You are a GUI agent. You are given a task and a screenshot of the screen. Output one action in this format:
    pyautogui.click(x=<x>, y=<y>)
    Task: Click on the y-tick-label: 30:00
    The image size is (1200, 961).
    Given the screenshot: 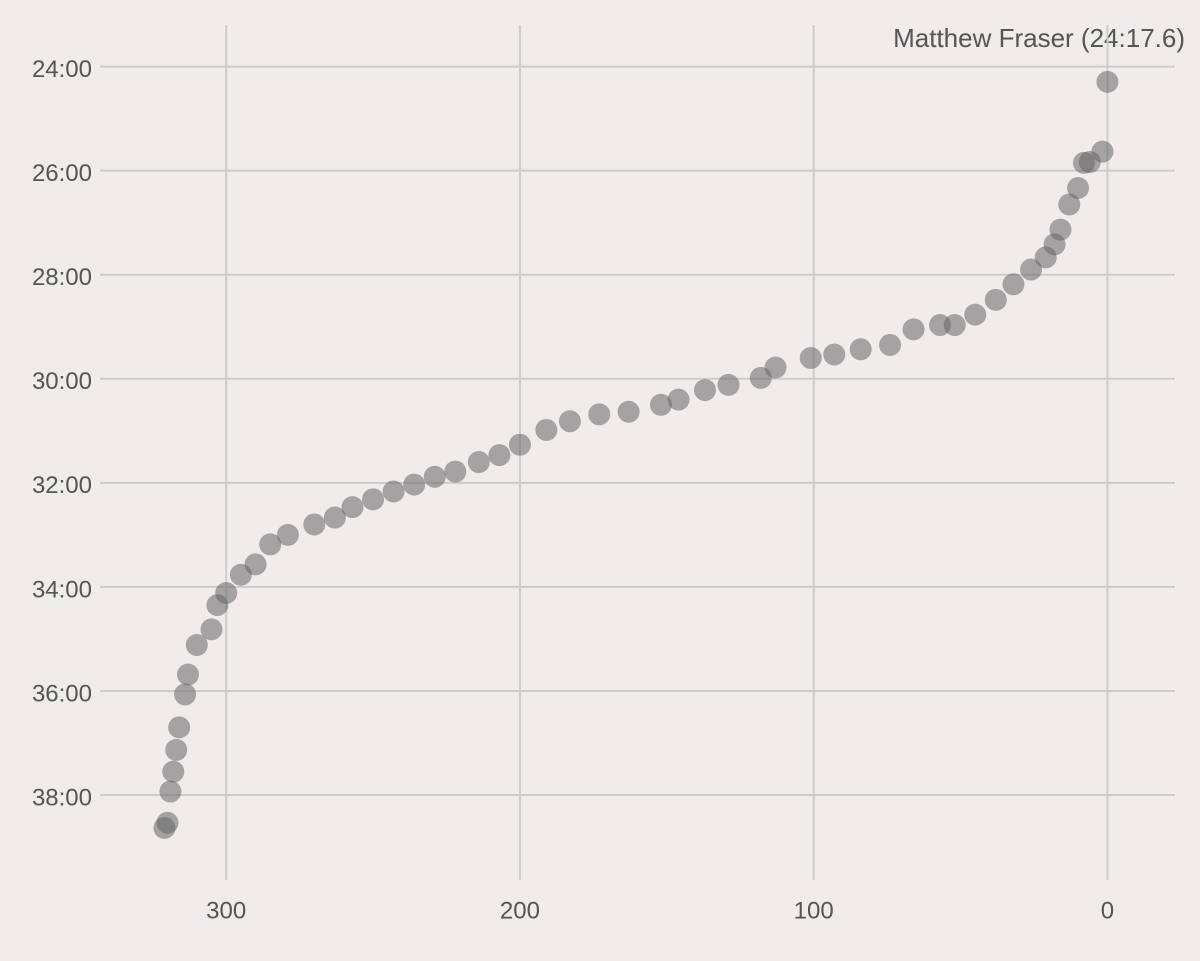 What is the action you would take?
    pyautogui.click(x=62, y=381)
    